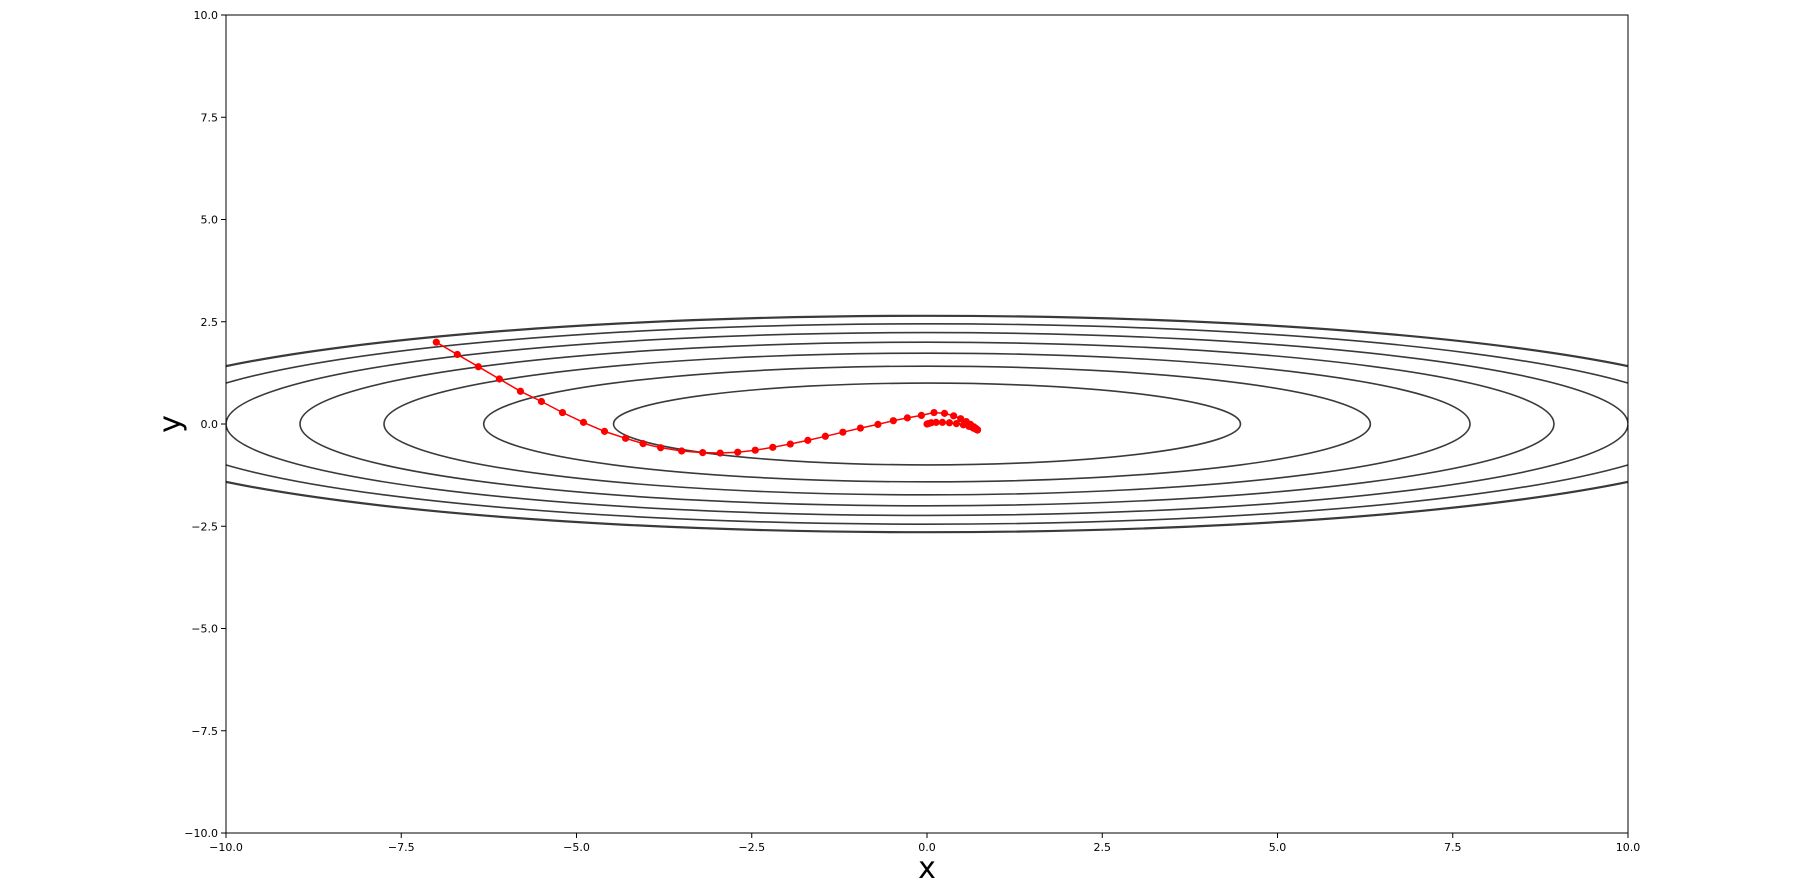  I want to click on y-tick-label: 5.0, so click(210, 220).